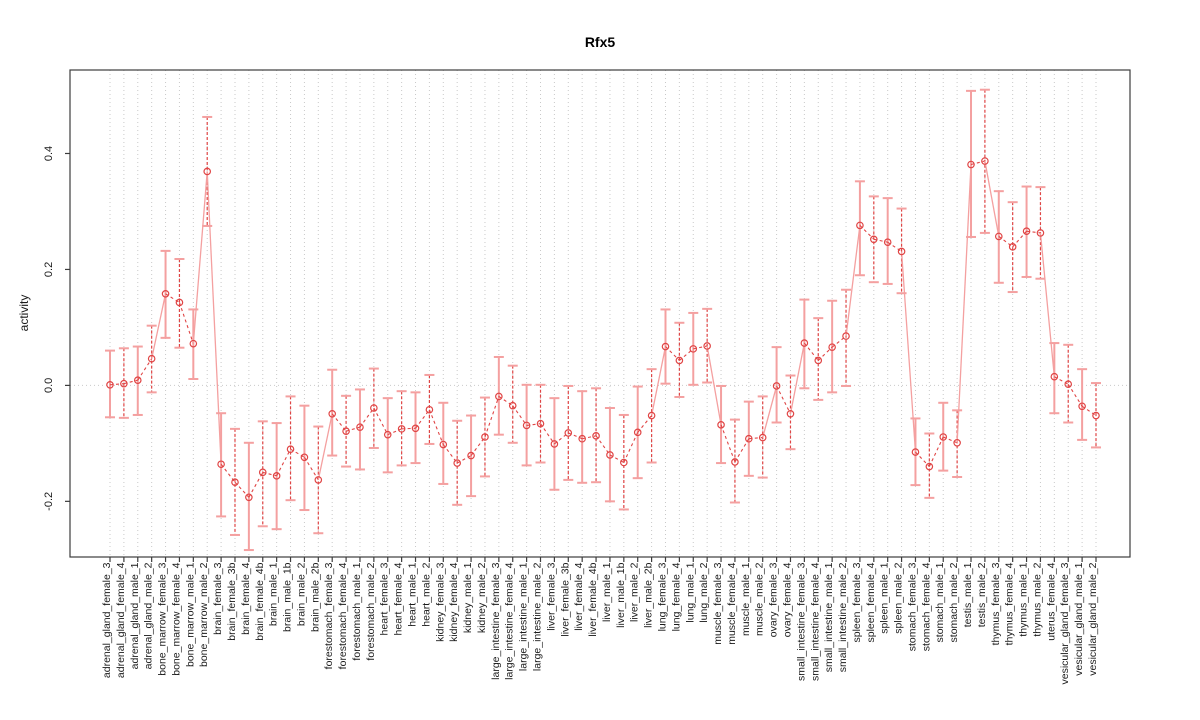 This screenshot has width=1200, height=720. Describe the element at coordinates (496, 620) in the screenshot. I see `x-tick-label: large_intestine_female_3` at that location.